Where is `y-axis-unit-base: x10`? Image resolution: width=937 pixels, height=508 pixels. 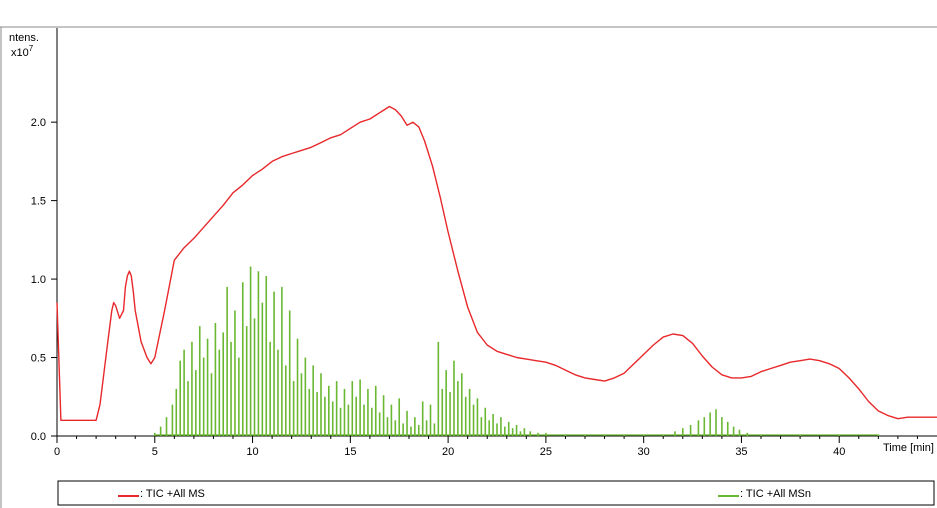 y-axis-unit-base: x10 is located at coordinates (20, 53).